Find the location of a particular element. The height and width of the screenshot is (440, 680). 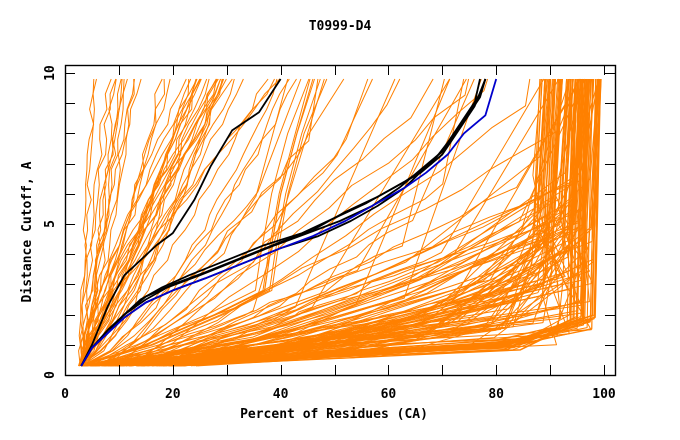

x-tick-label: 80 is located at coordinates (496, 394).